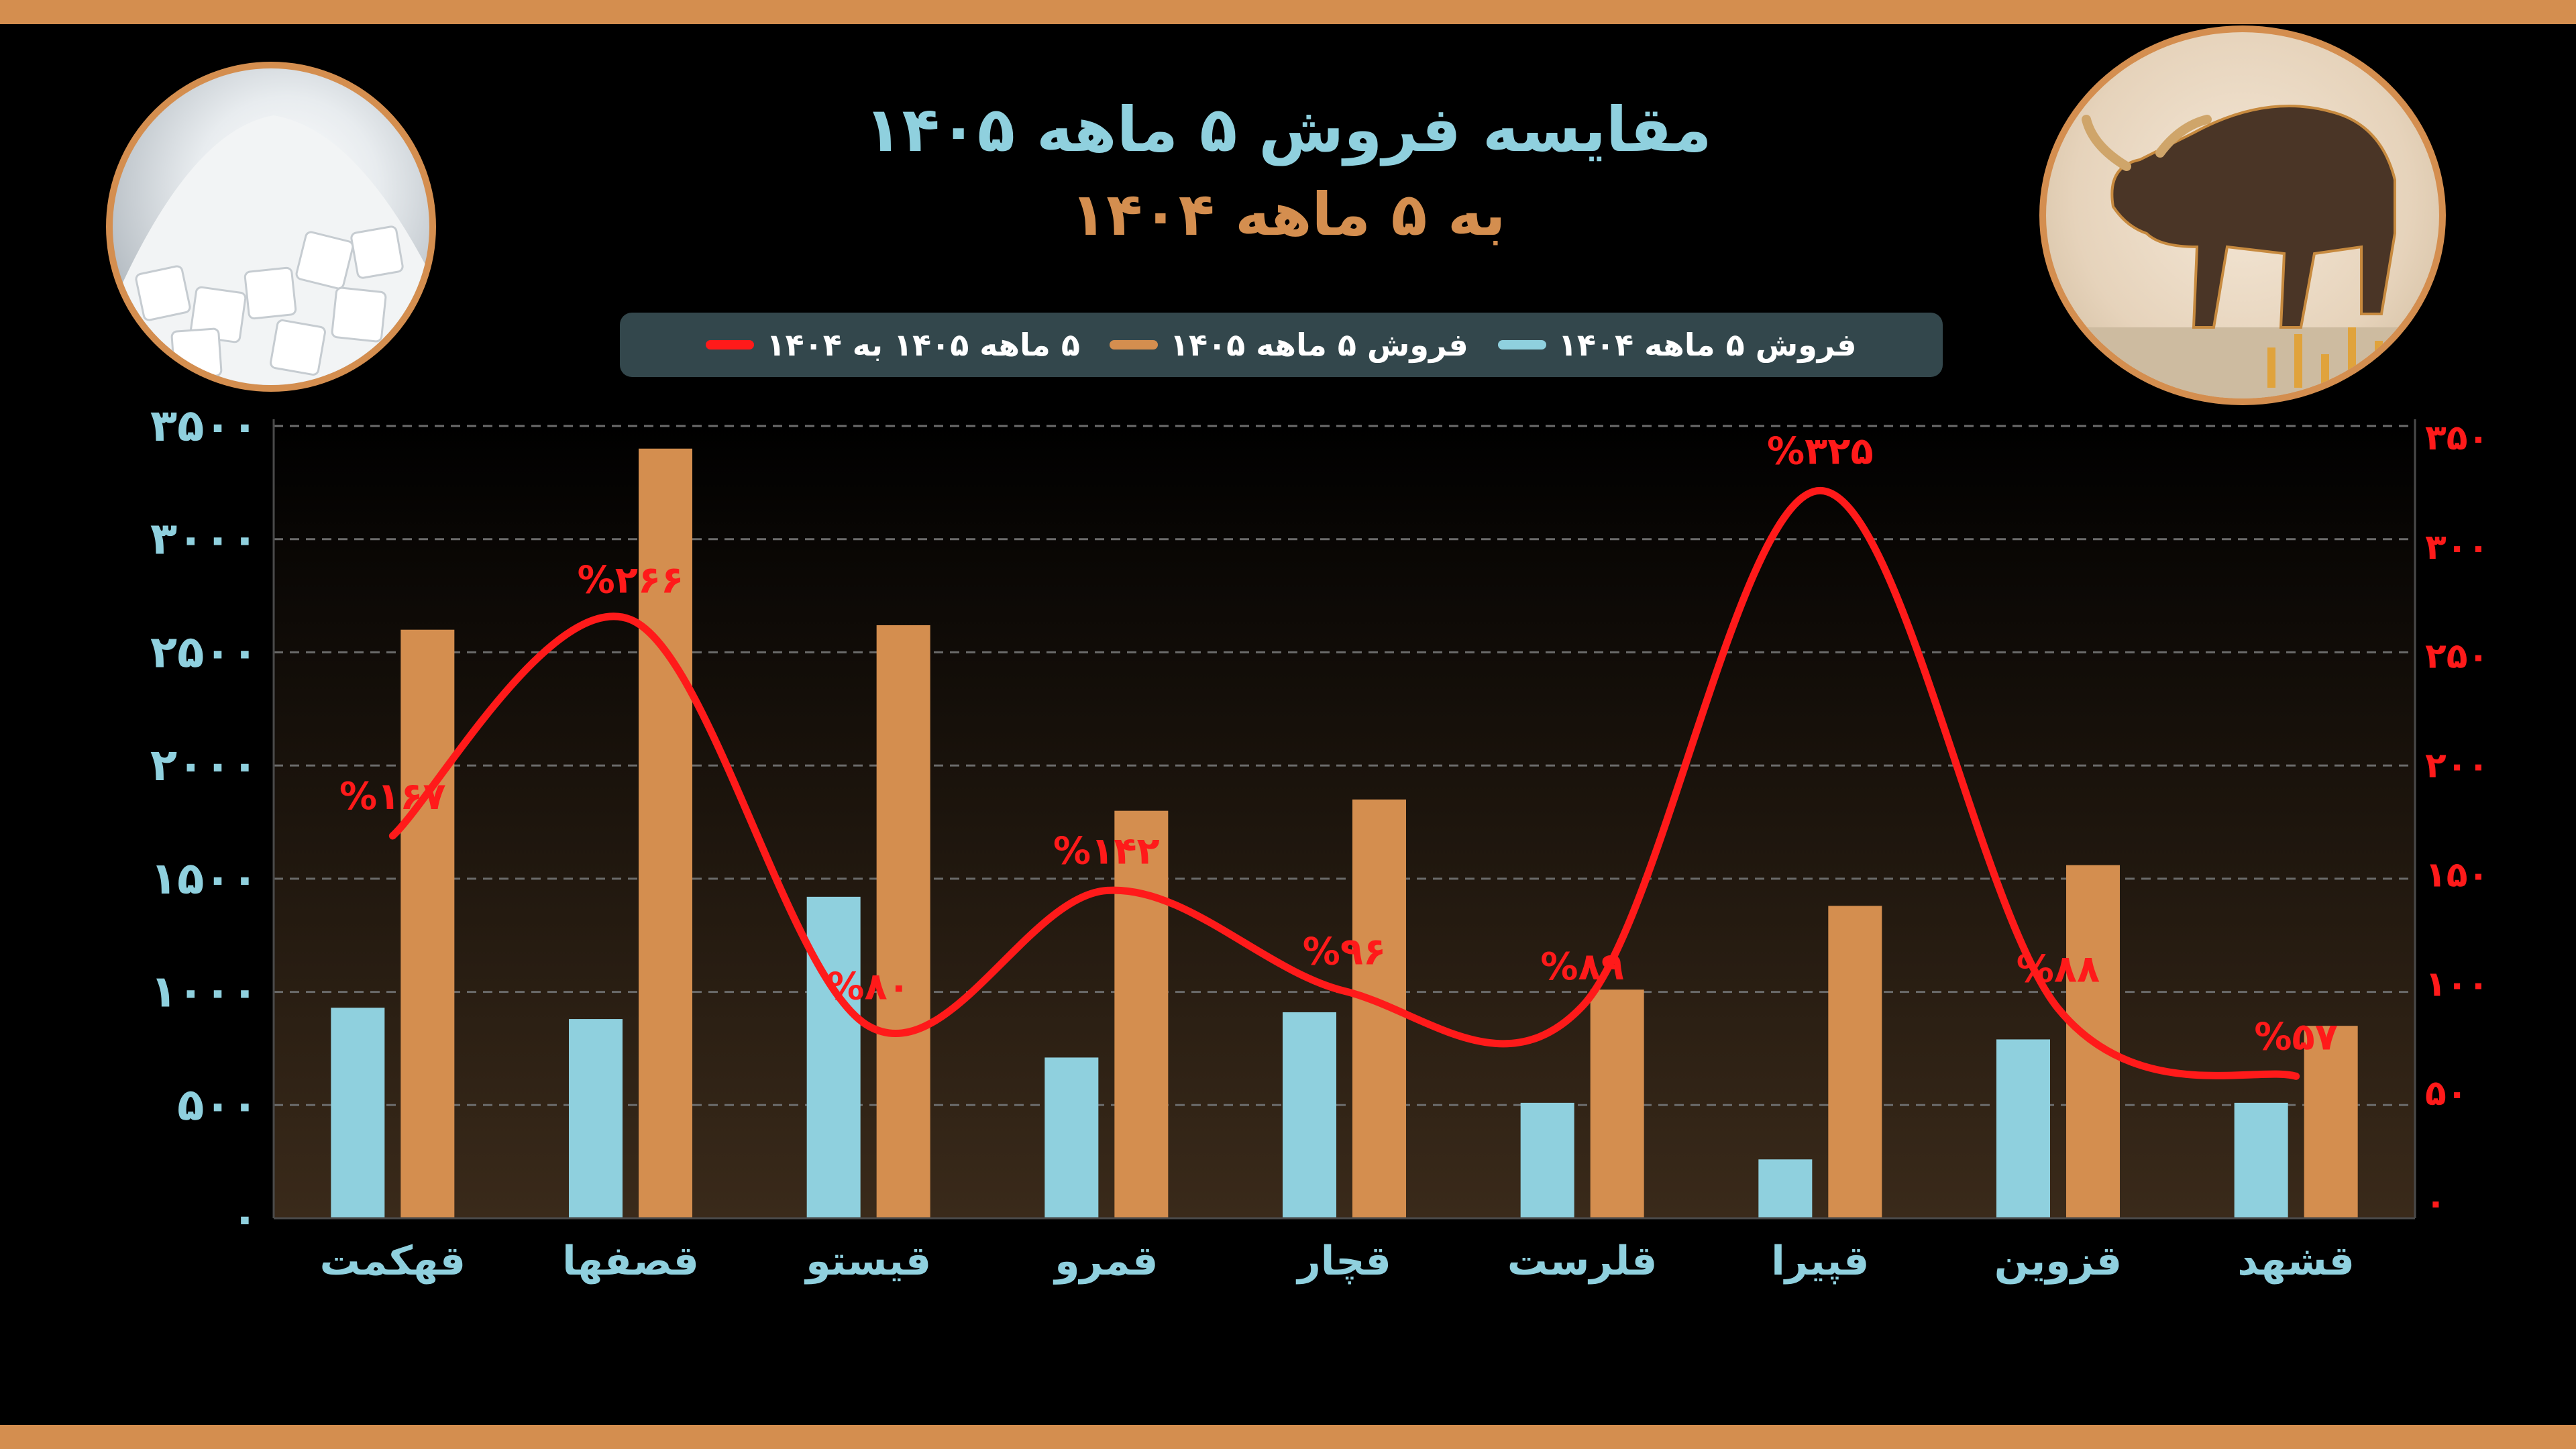  I want to click on ratio-data-label: %۸۸, so click(2058, 969).